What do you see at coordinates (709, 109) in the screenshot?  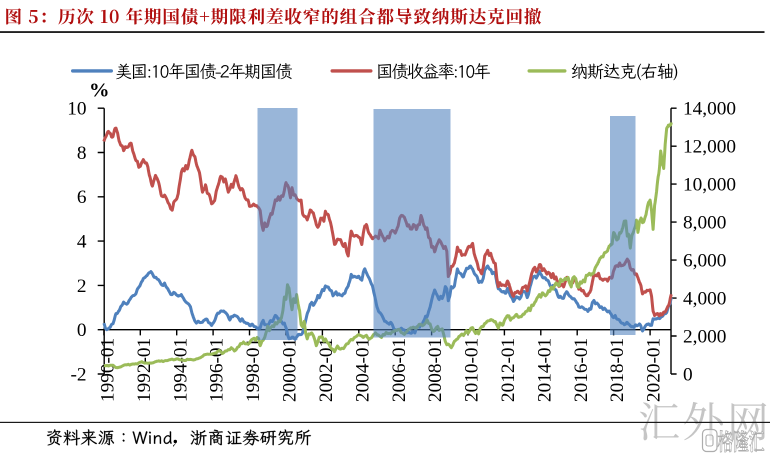 I see `svg-text: 14,000` at bounding box center [709, 109].